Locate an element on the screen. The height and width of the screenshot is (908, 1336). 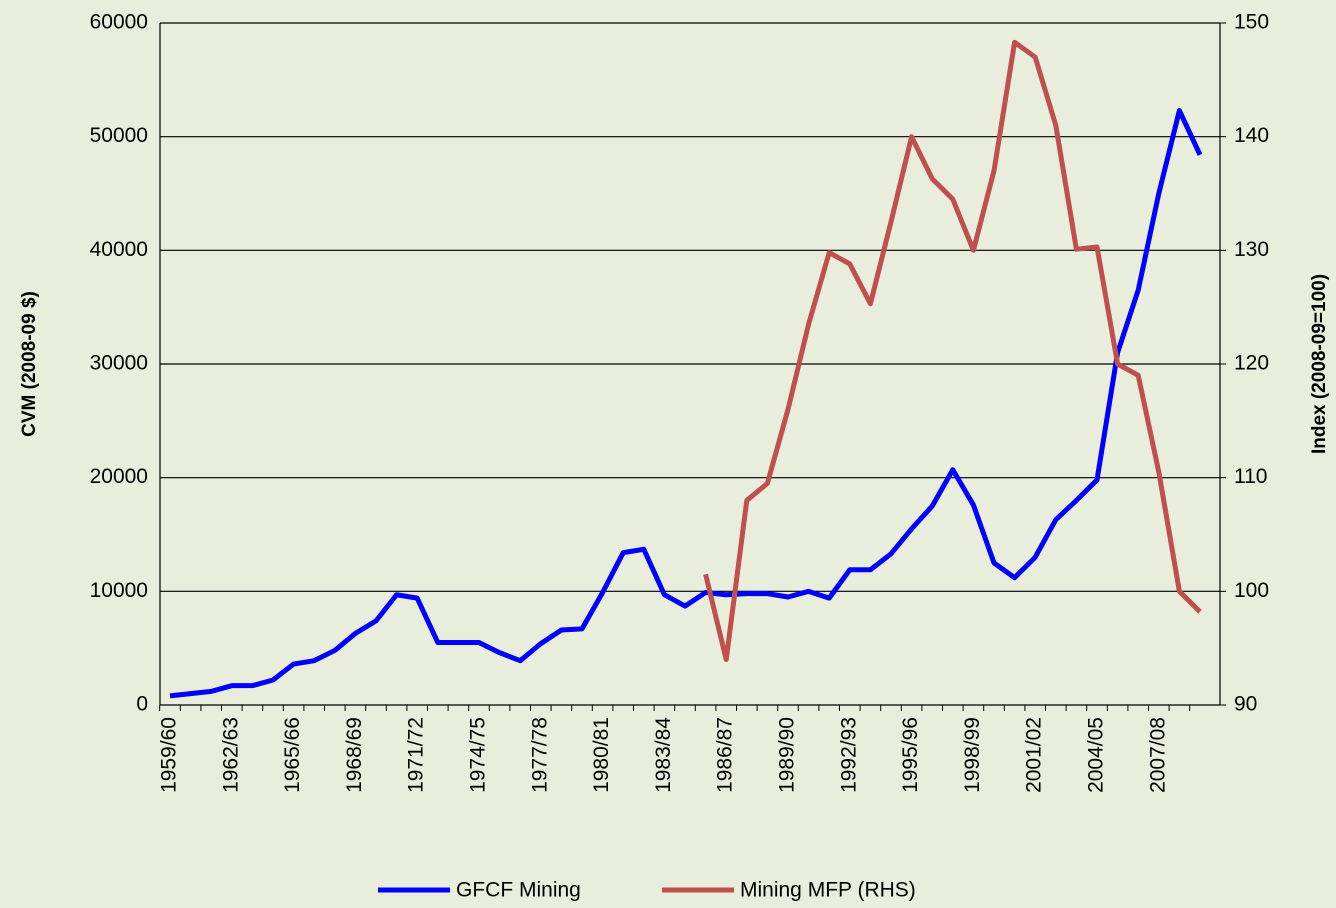
y-tick-label: 40000 is located at coordinates (119, 249).